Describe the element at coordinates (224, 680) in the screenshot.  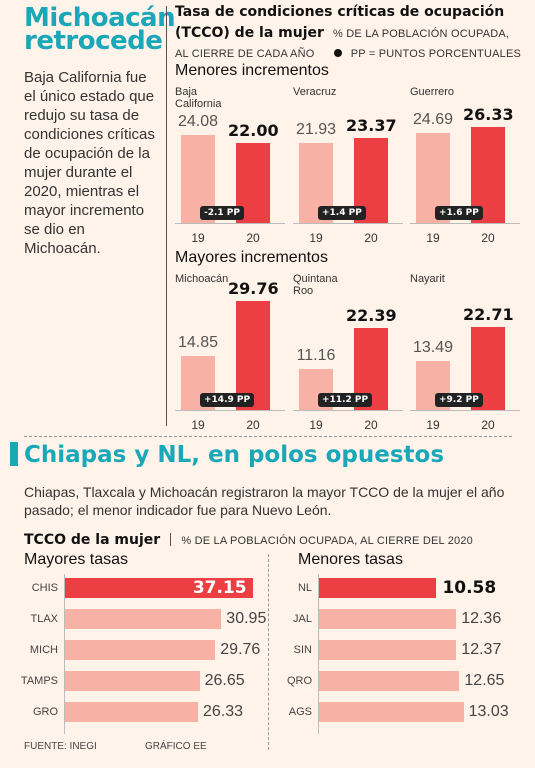
I see `value-label: 26.65` at that location.